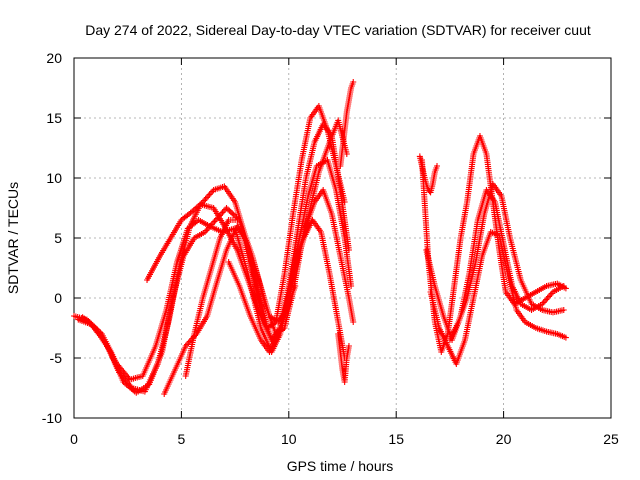 Image resolution: width=640 pixels, height=480 pixels. Describe the element at coordinates (182, 439) in the screenshot. I see `x-tick-label: 5` at that location.